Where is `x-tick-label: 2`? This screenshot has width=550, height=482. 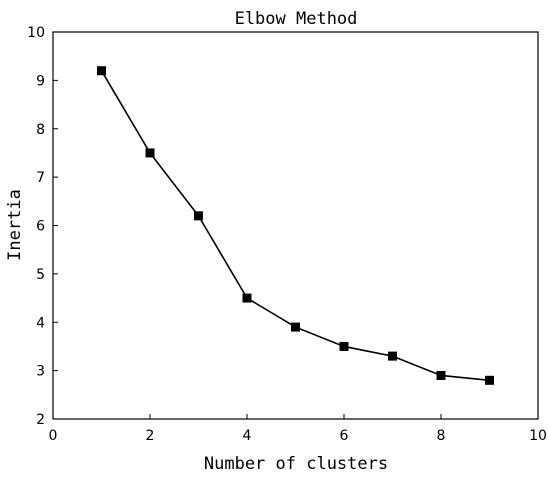
x-tick-label: 2 is located at coordinates (150, 436).